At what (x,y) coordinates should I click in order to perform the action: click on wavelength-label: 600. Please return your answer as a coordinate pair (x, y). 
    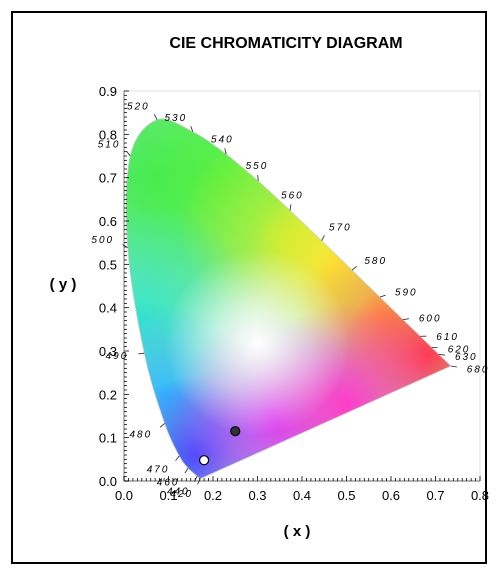
    Looking at the image, I should click on (430, 318).